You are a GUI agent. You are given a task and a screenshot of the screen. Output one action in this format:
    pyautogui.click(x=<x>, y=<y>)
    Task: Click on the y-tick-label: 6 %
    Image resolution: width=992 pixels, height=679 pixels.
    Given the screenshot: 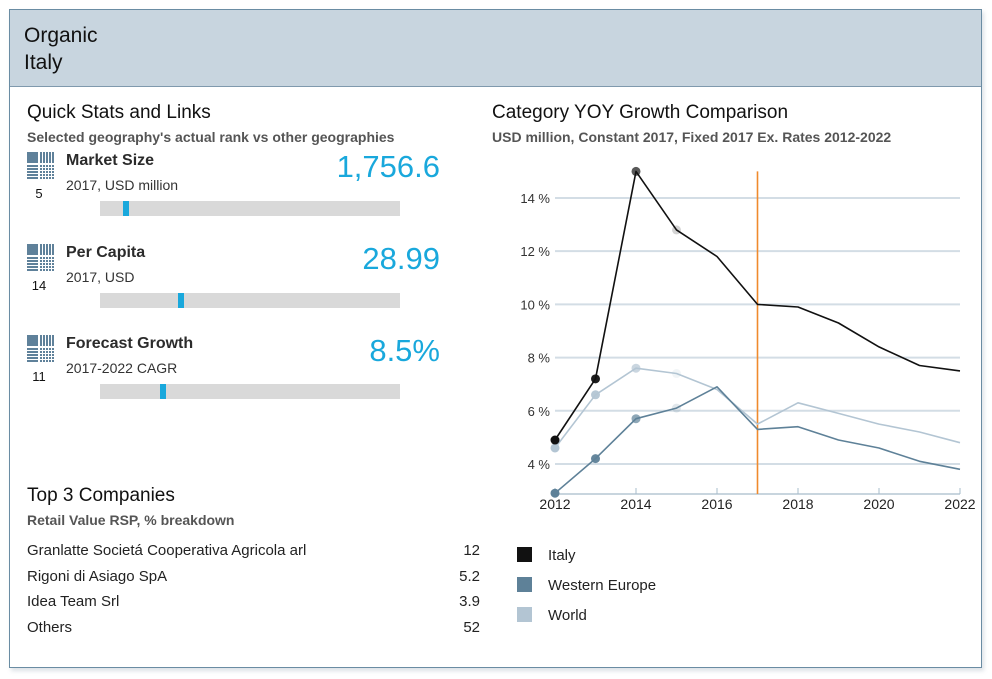 What is the action you would take?
    pyautogui.click(x=539, y=411)
    